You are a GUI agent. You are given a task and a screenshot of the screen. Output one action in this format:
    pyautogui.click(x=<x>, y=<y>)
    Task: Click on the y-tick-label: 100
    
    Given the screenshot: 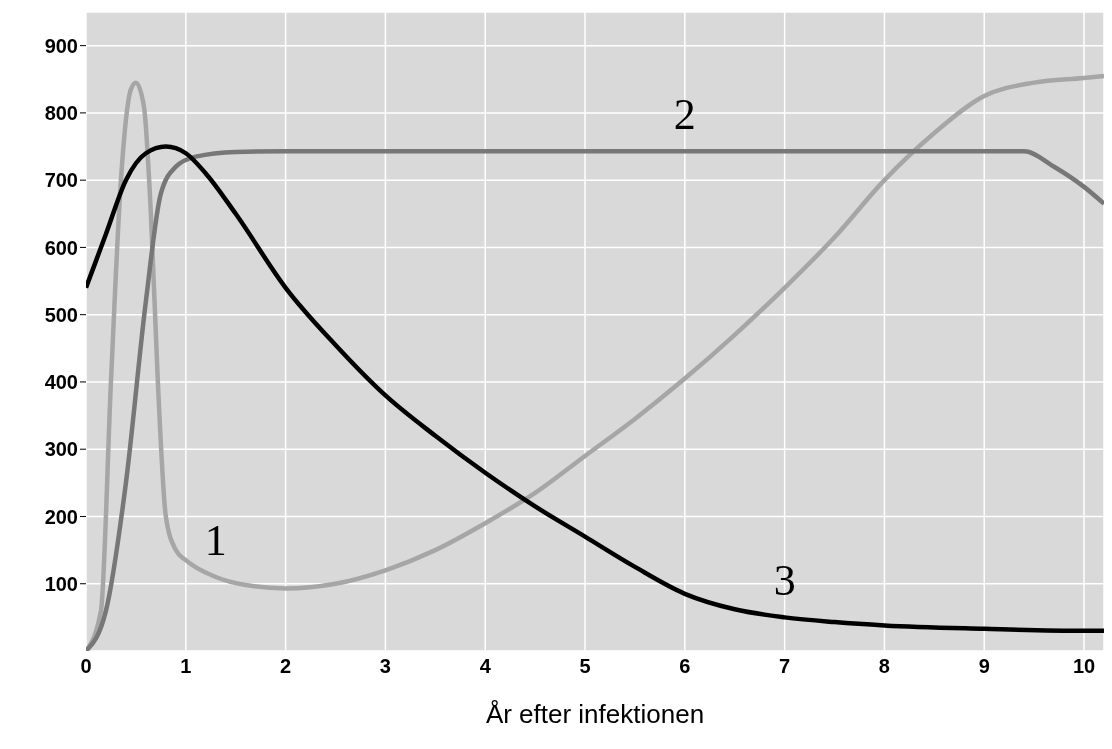 What is the action you would take?
    pyautogui.click(x=61, y=583)
    